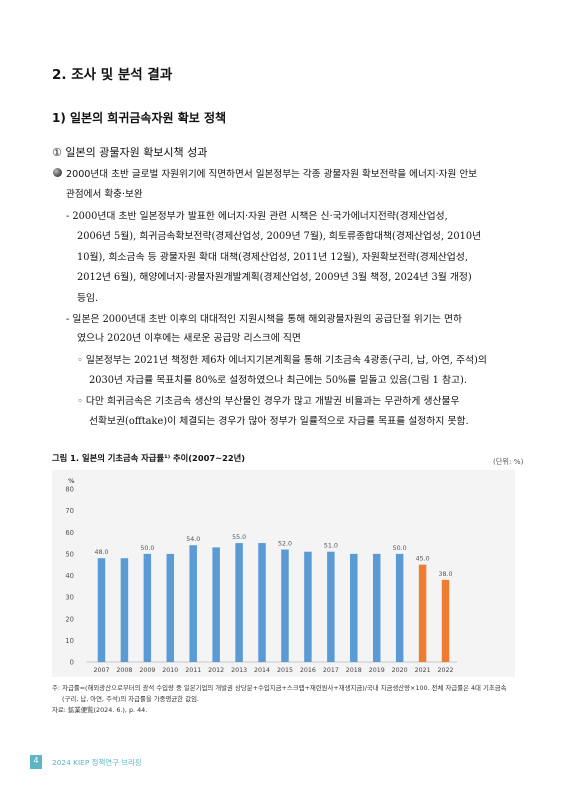  I want to click on section-title: 2. 조사 및 분석 결과, so click(112, 75).